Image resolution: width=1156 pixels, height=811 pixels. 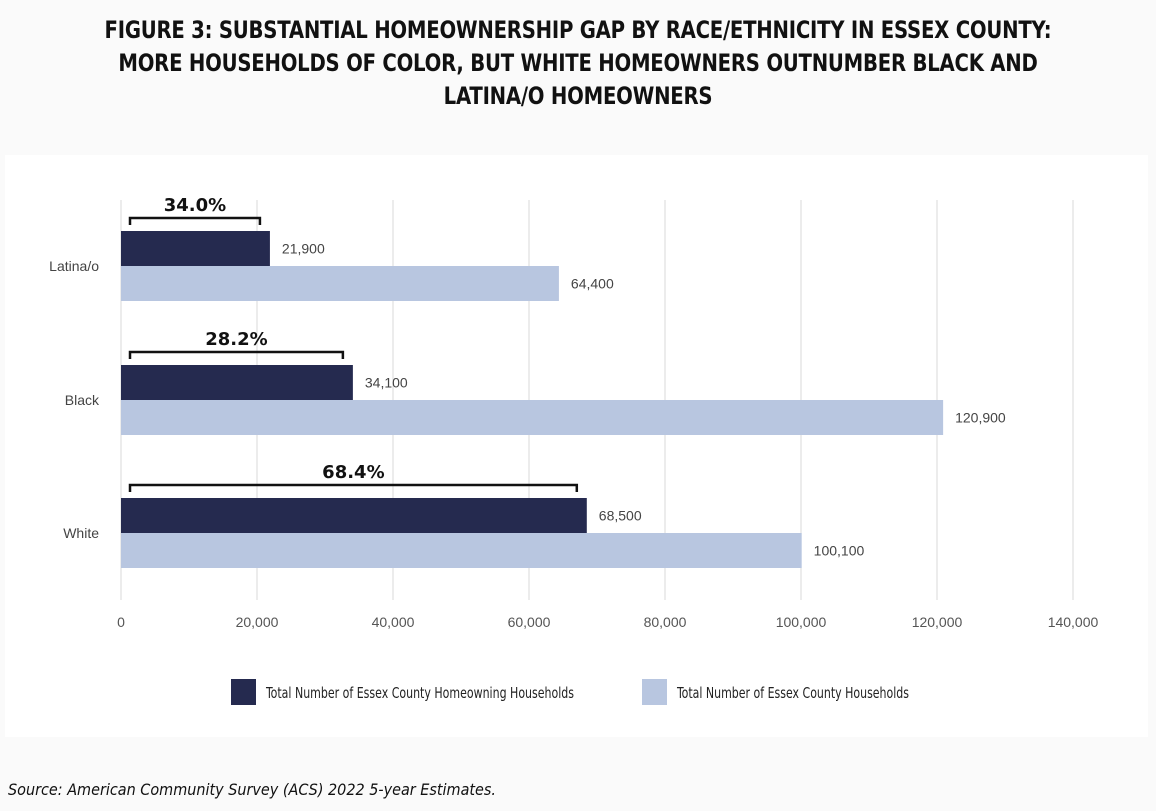 What do you see at coordinates (195, 205) in the screenshot?
I see `percent-annotation: 34.0%` at bounding box center [195, 205].